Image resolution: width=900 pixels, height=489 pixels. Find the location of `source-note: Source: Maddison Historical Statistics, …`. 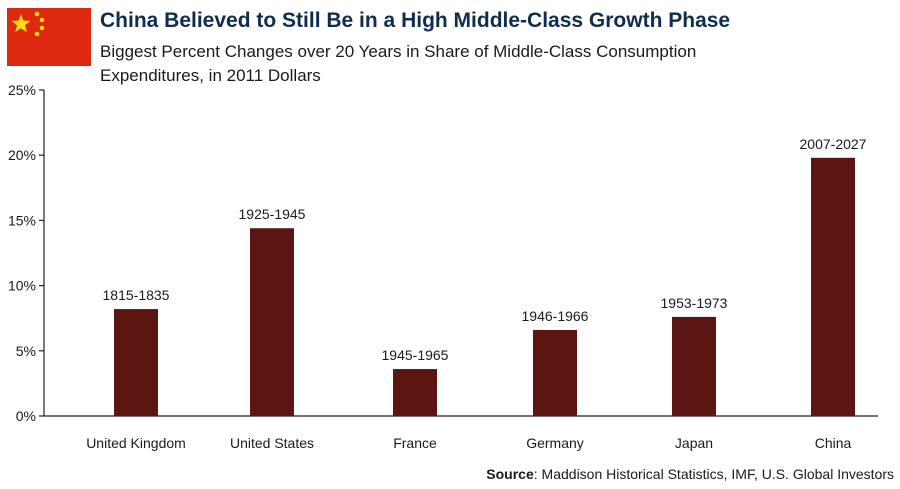

source-note: Source: Maddison Historical Statistics, … is located at coordinates (690, 474).